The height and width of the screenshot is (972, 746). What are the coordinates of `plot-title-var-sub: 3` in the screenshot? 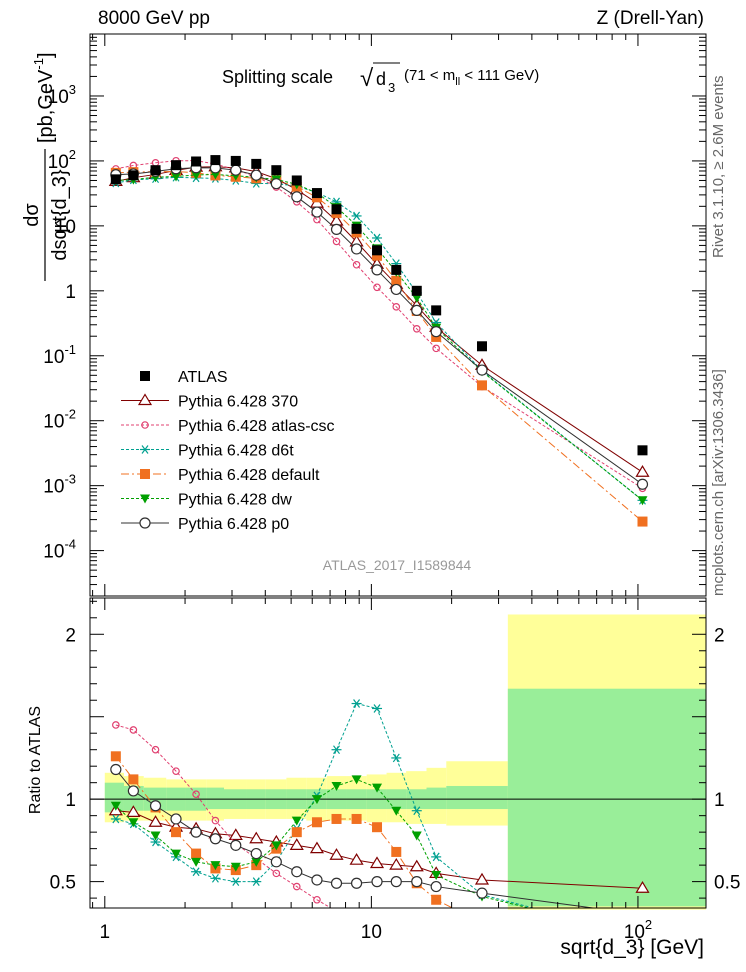 It's located at (391, 87).